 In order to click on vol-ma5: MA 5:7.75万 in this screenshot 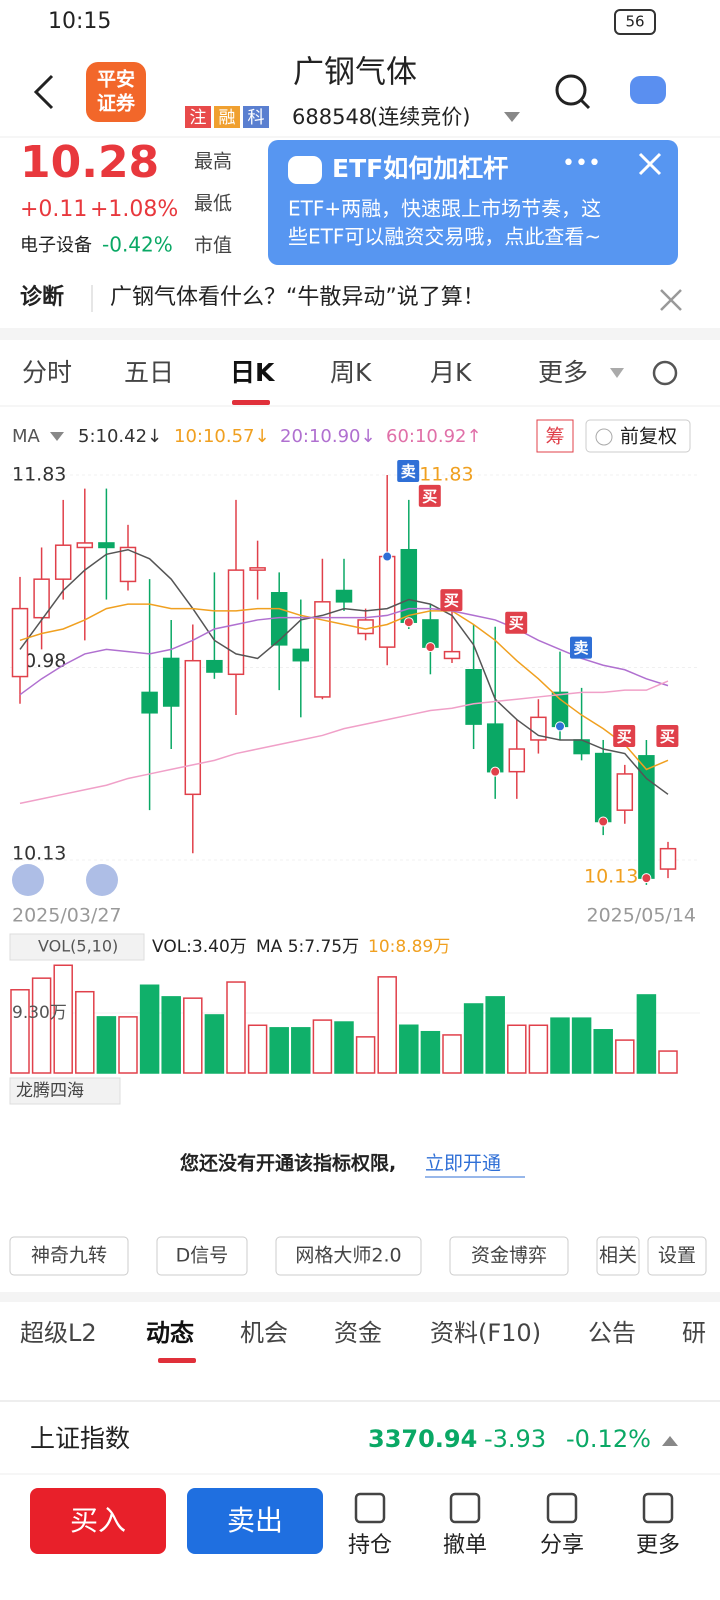, I will do `click(307, 947)`.